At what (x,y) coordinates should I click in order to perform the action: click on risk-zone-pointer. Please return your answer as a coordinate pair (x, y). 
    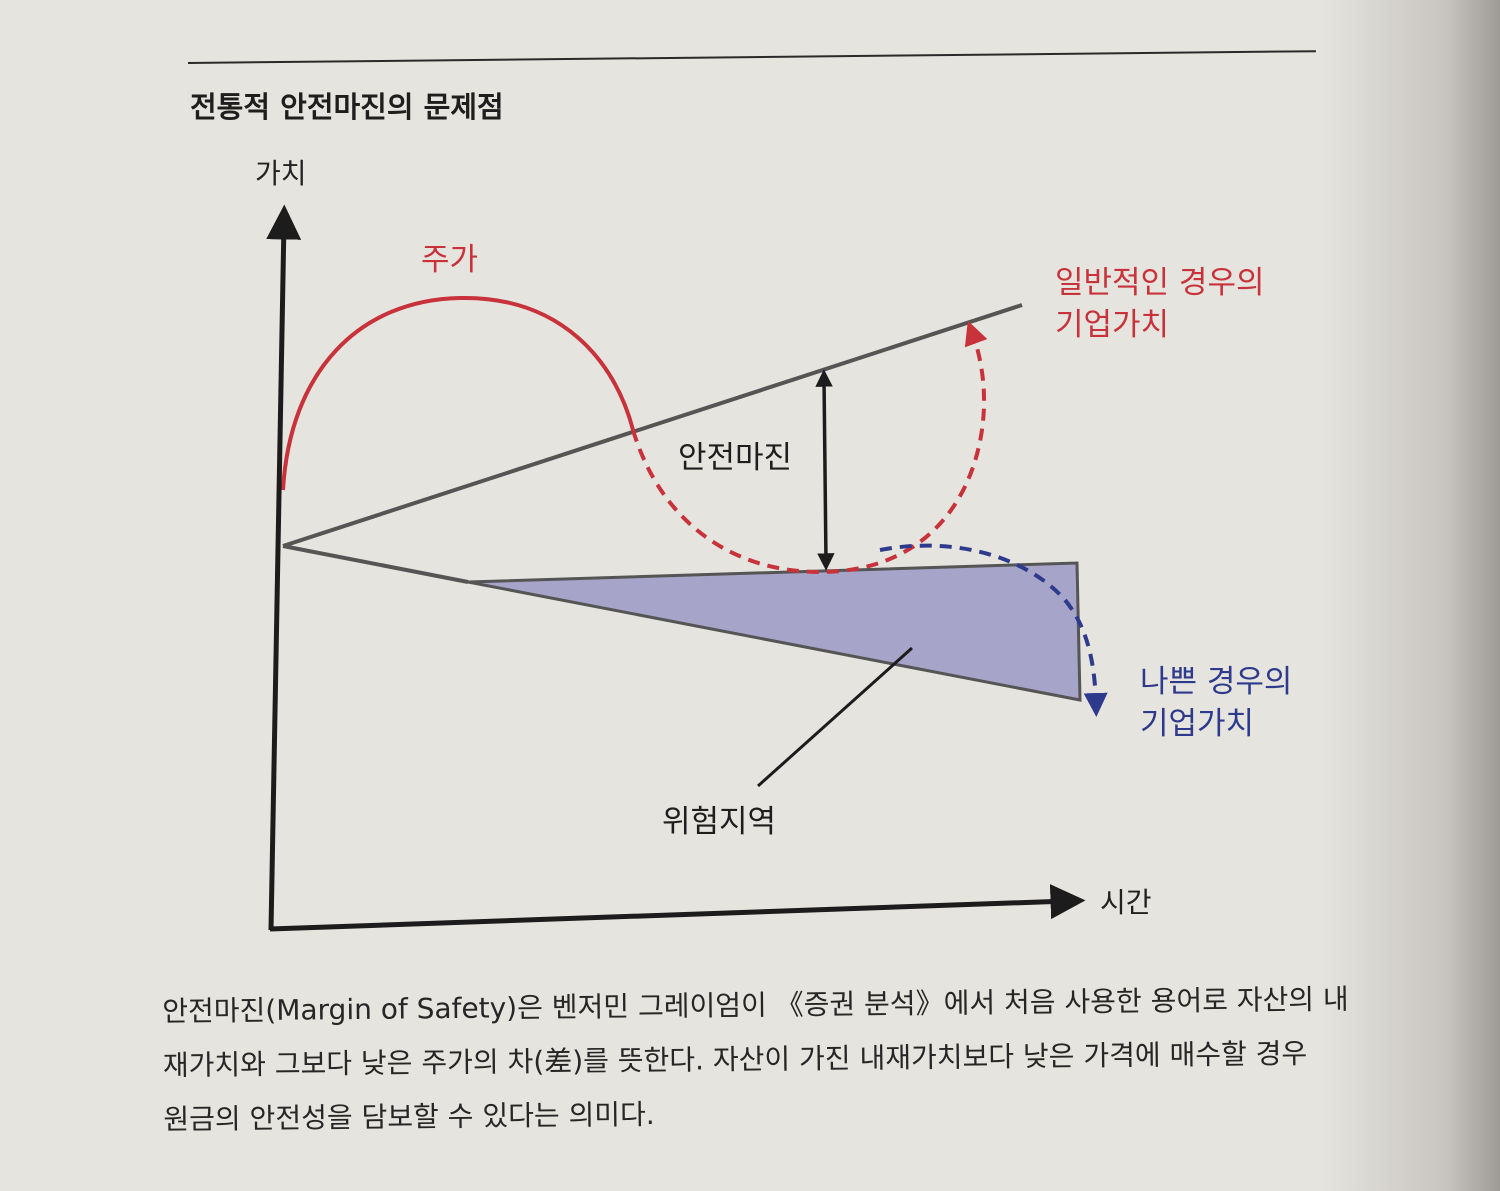
    Looking at the image, I should click on (835, 717).